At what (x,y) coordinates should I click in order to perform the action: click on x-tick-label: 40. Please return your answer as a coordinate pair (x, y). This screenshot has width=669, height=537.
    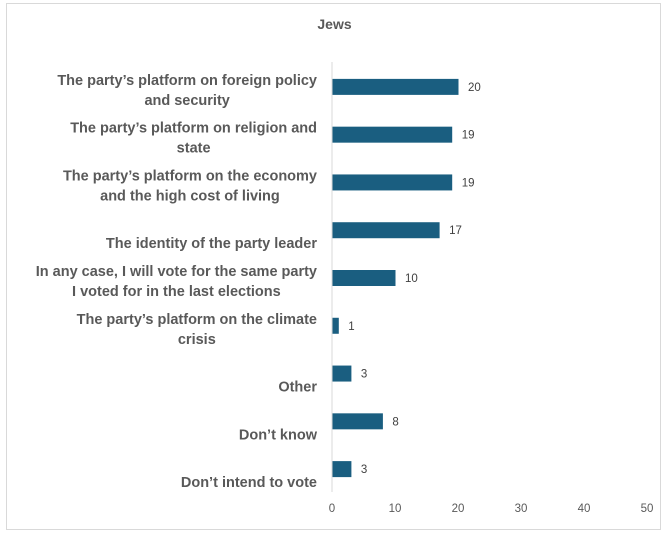
    Looking at the image, I should click on (584, 509).